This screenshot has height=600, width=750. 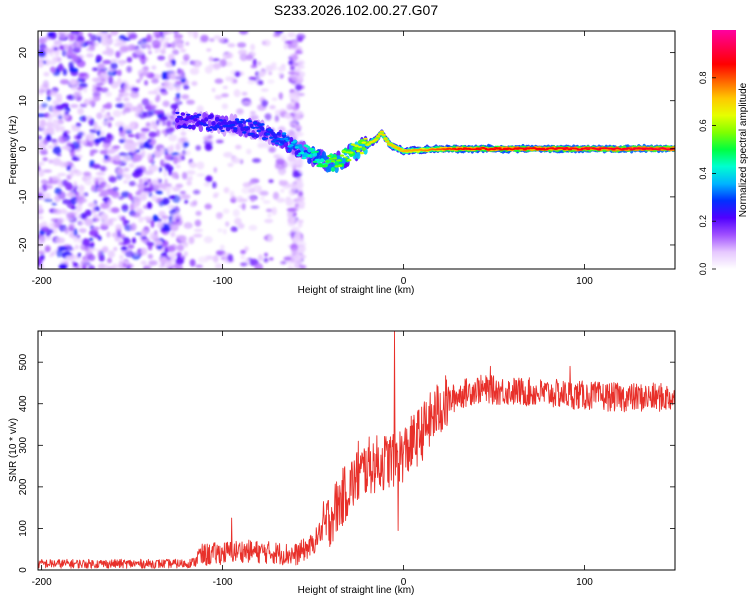 What do you see at coordinates (42, 281) in the screenshot?
I see `spectrogram-x-tick-label: -200` at bounding box center [42, 281].